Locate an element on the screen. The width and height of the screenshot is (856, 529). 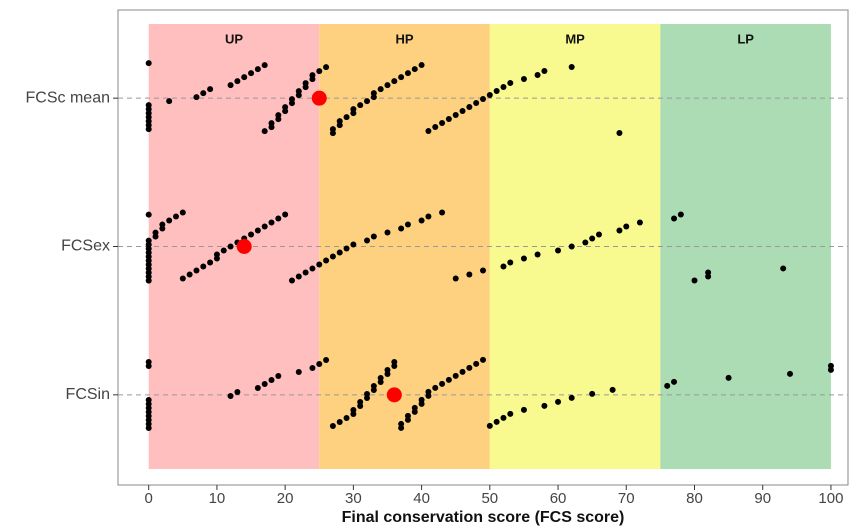
band-label: HP is located at coordinates (405, 38).